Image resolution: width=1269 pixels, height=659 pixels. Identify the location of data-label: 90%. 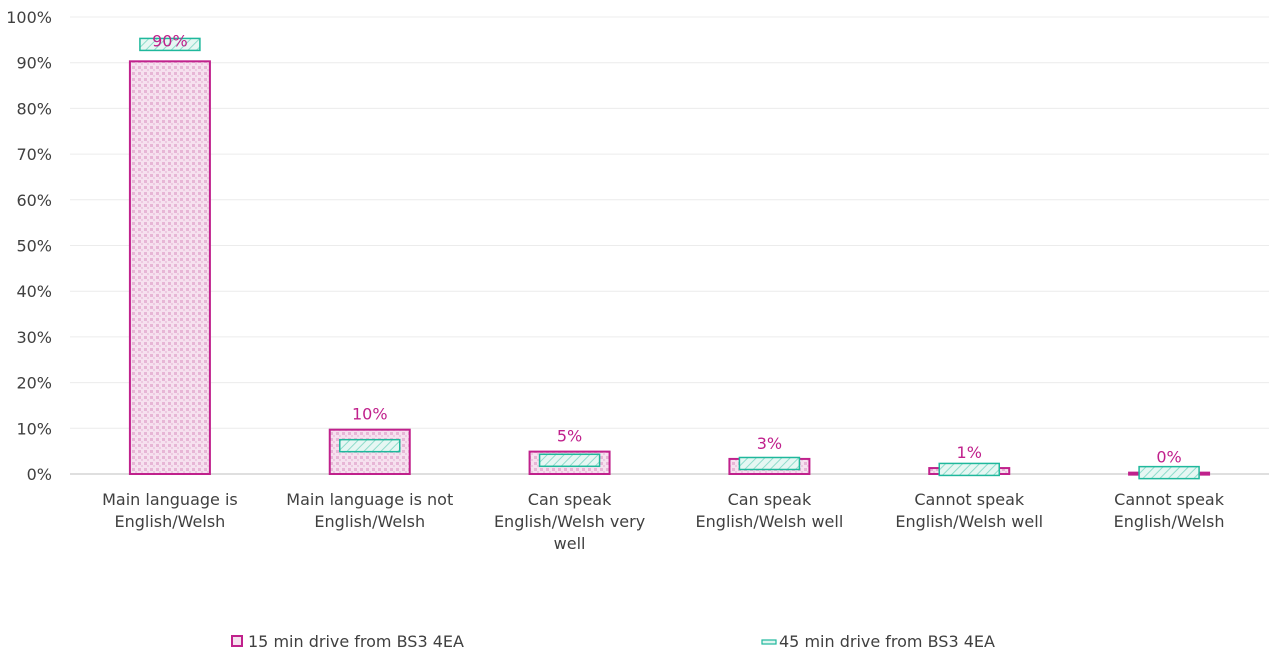
(170, 40).